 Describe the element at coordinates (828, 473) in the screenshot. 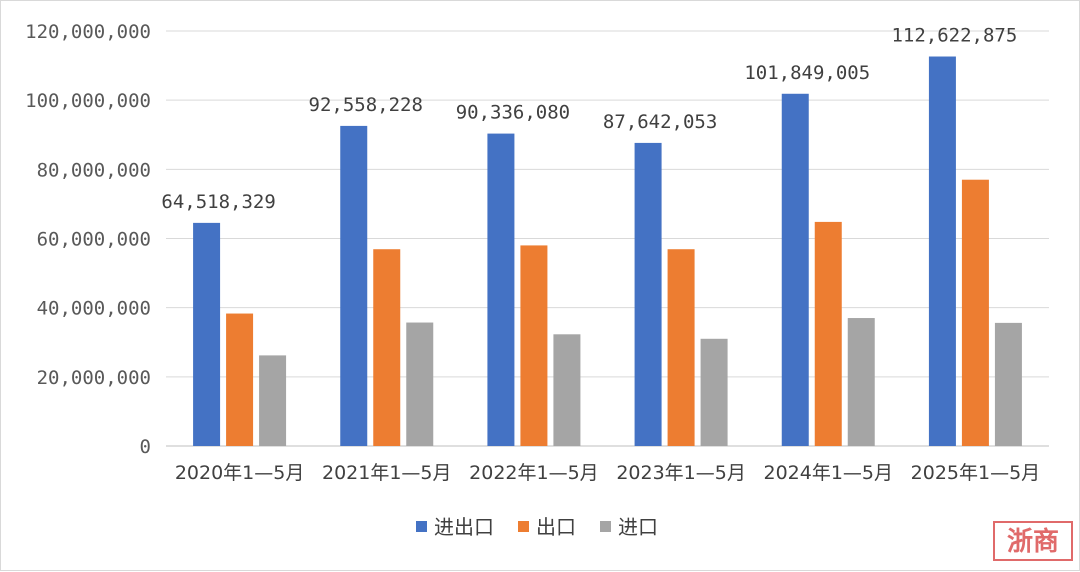

I see `x-tick-label: 2024年1—5月` at that location.